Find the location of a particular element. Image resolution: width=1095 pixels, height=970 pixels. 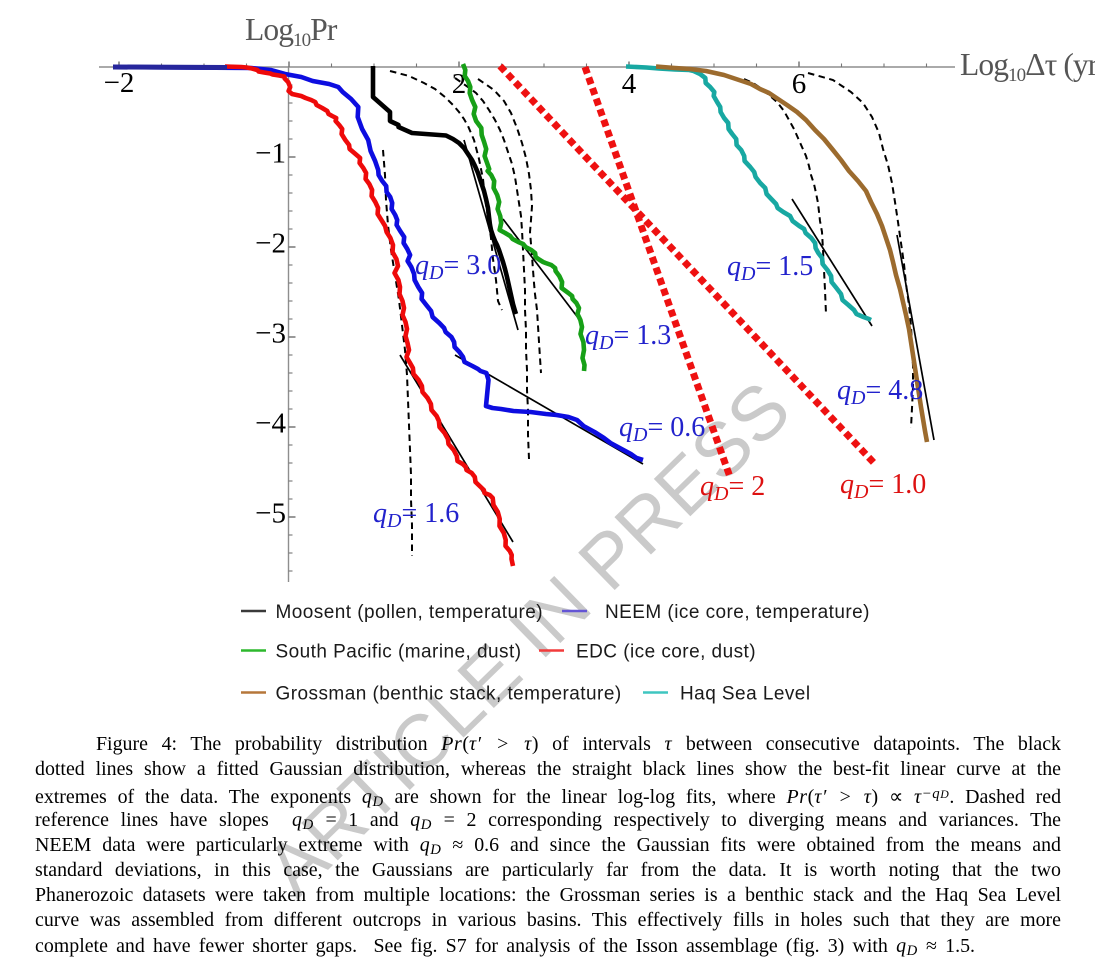

svg-text: 4 is located at coordinates (629, 84).